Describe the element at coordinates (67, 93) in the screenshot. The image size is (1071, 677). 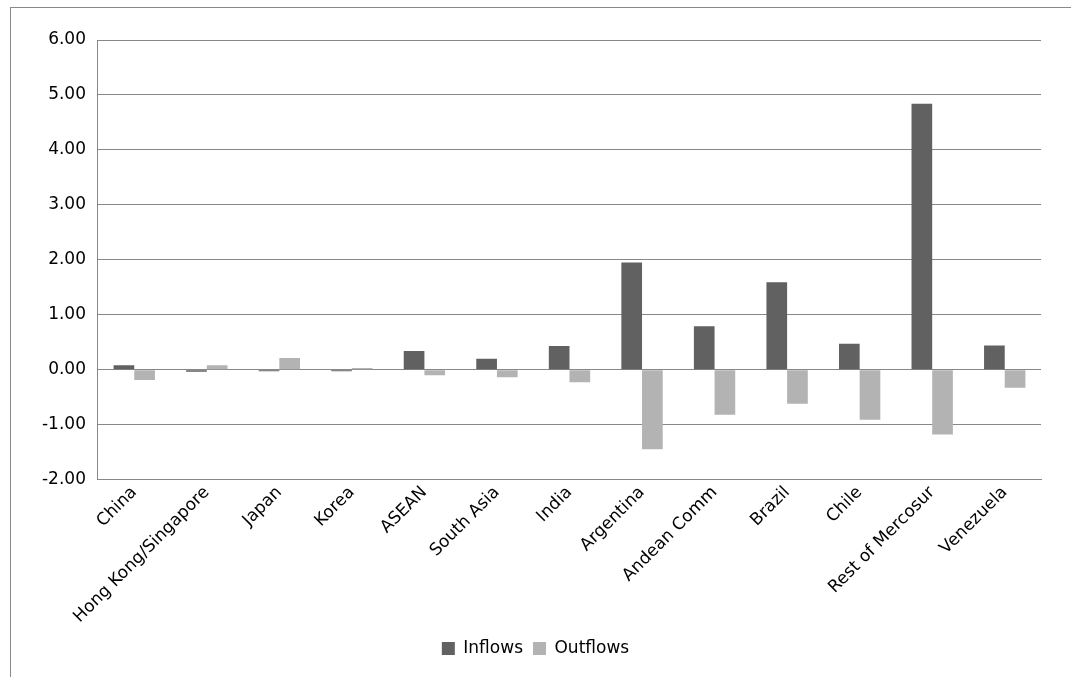
I see `y-tick-label: 5.00` at that location.